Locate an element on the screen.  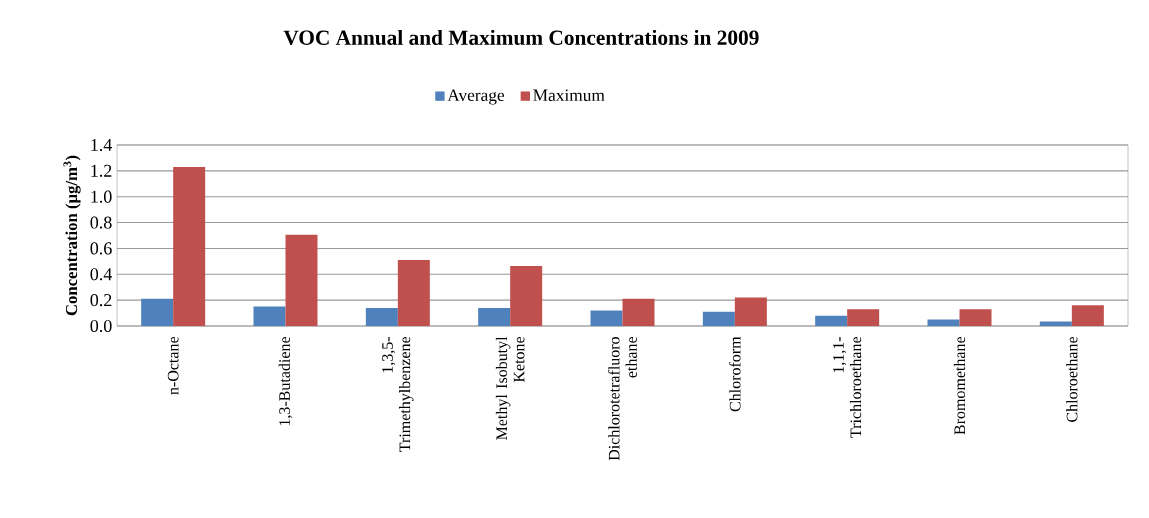
x-tick-label: n-Octane is located at coordinates (173, 365).